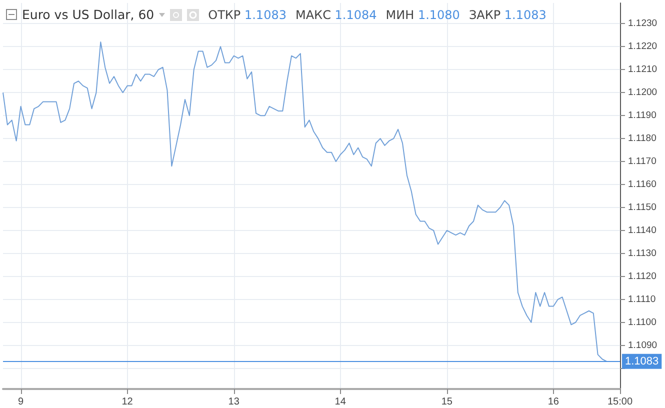 This screenshot has height=408, width=665. Describe the element at coordinates (642, 138) in the screenshot. I see `y-tick-label: 1.1180` at that location.